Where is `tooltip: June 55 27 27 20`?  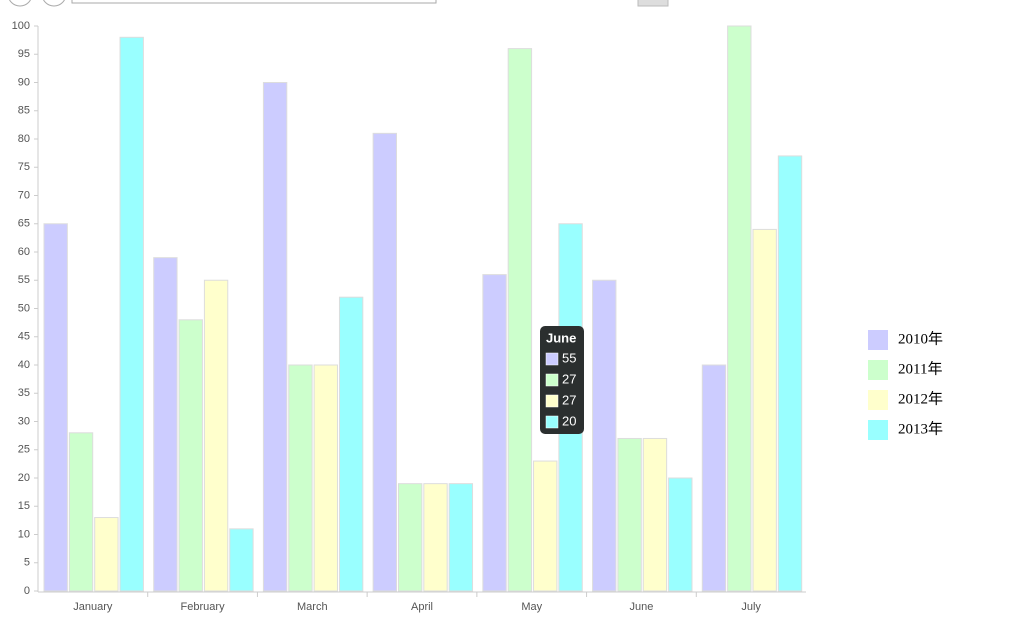
tooltip: June 55 27 27 20 is located at coordinates (562, 380).